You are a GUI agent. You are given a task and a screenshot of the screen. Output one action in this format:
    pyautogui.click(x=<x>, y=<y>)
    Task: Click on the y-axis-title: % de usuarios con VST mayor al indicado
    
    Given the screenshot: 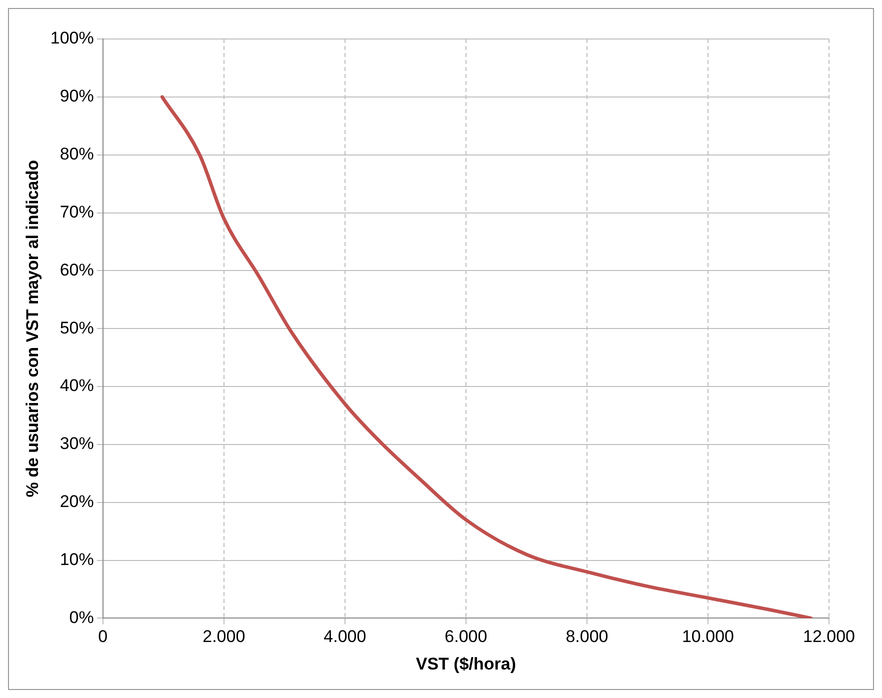 What is the action you would take?
    pyautogui.click(x=32, y=329)
    